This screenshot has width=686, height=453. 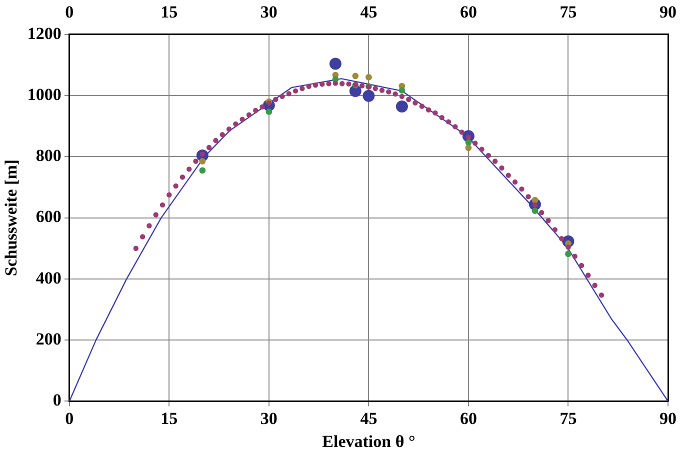 I want to click on x2-tick-label: 45, so click(x=369, y=12).